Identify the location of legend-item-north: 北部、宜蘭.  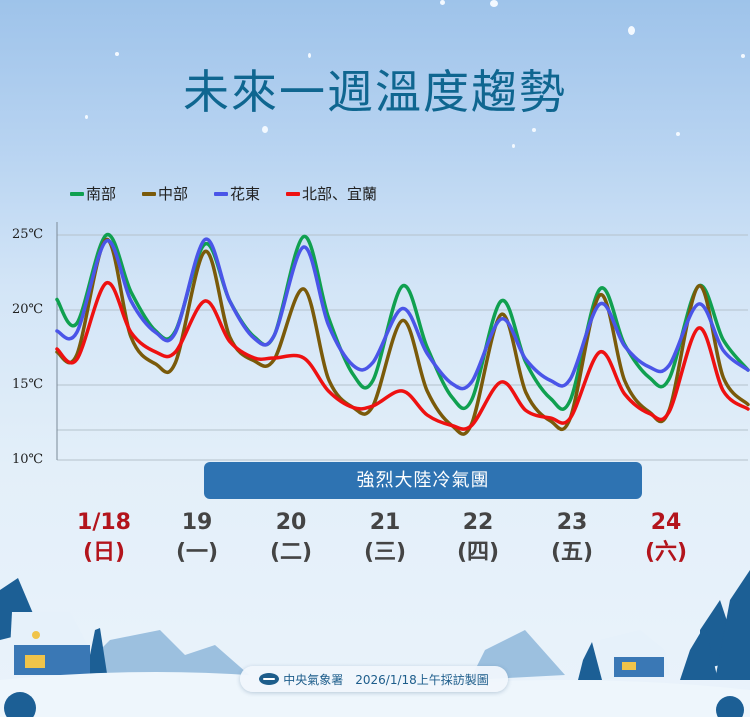
(331, 193).